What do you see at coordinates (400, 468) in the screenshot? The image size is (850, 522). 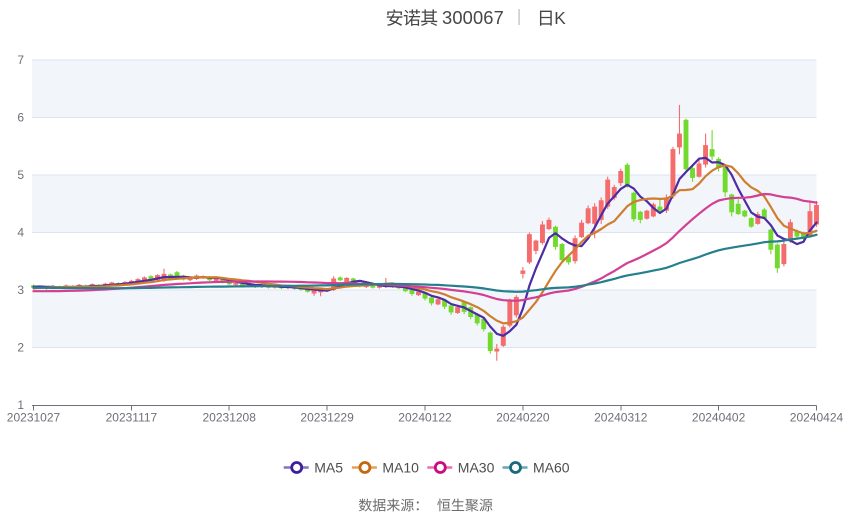 I see `svg-text: MA10` at bounding box center [400, 468].